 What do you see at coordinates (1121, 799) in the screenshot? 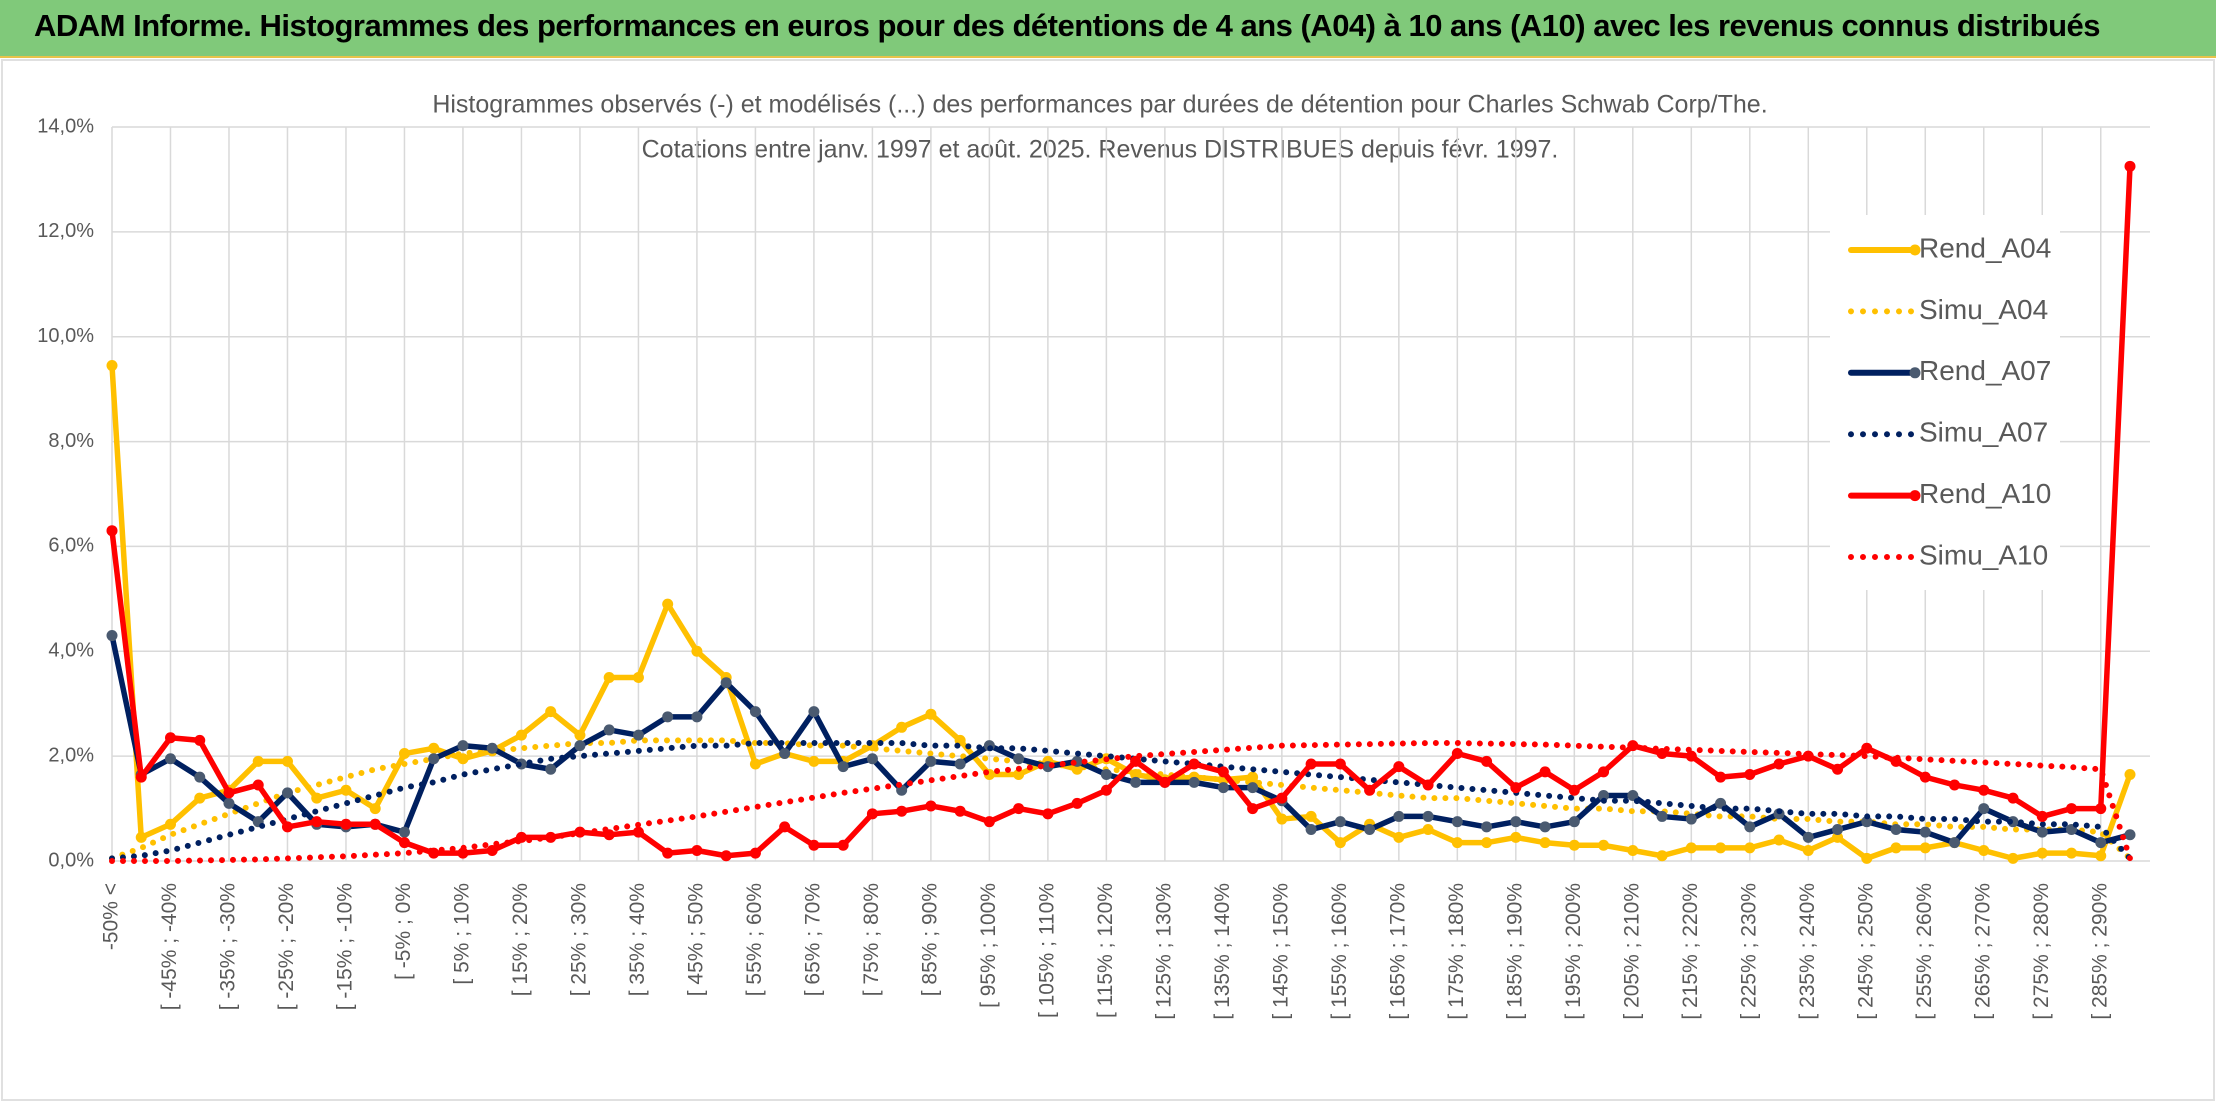
I see `model-line` at bounding box center [1121, 799].